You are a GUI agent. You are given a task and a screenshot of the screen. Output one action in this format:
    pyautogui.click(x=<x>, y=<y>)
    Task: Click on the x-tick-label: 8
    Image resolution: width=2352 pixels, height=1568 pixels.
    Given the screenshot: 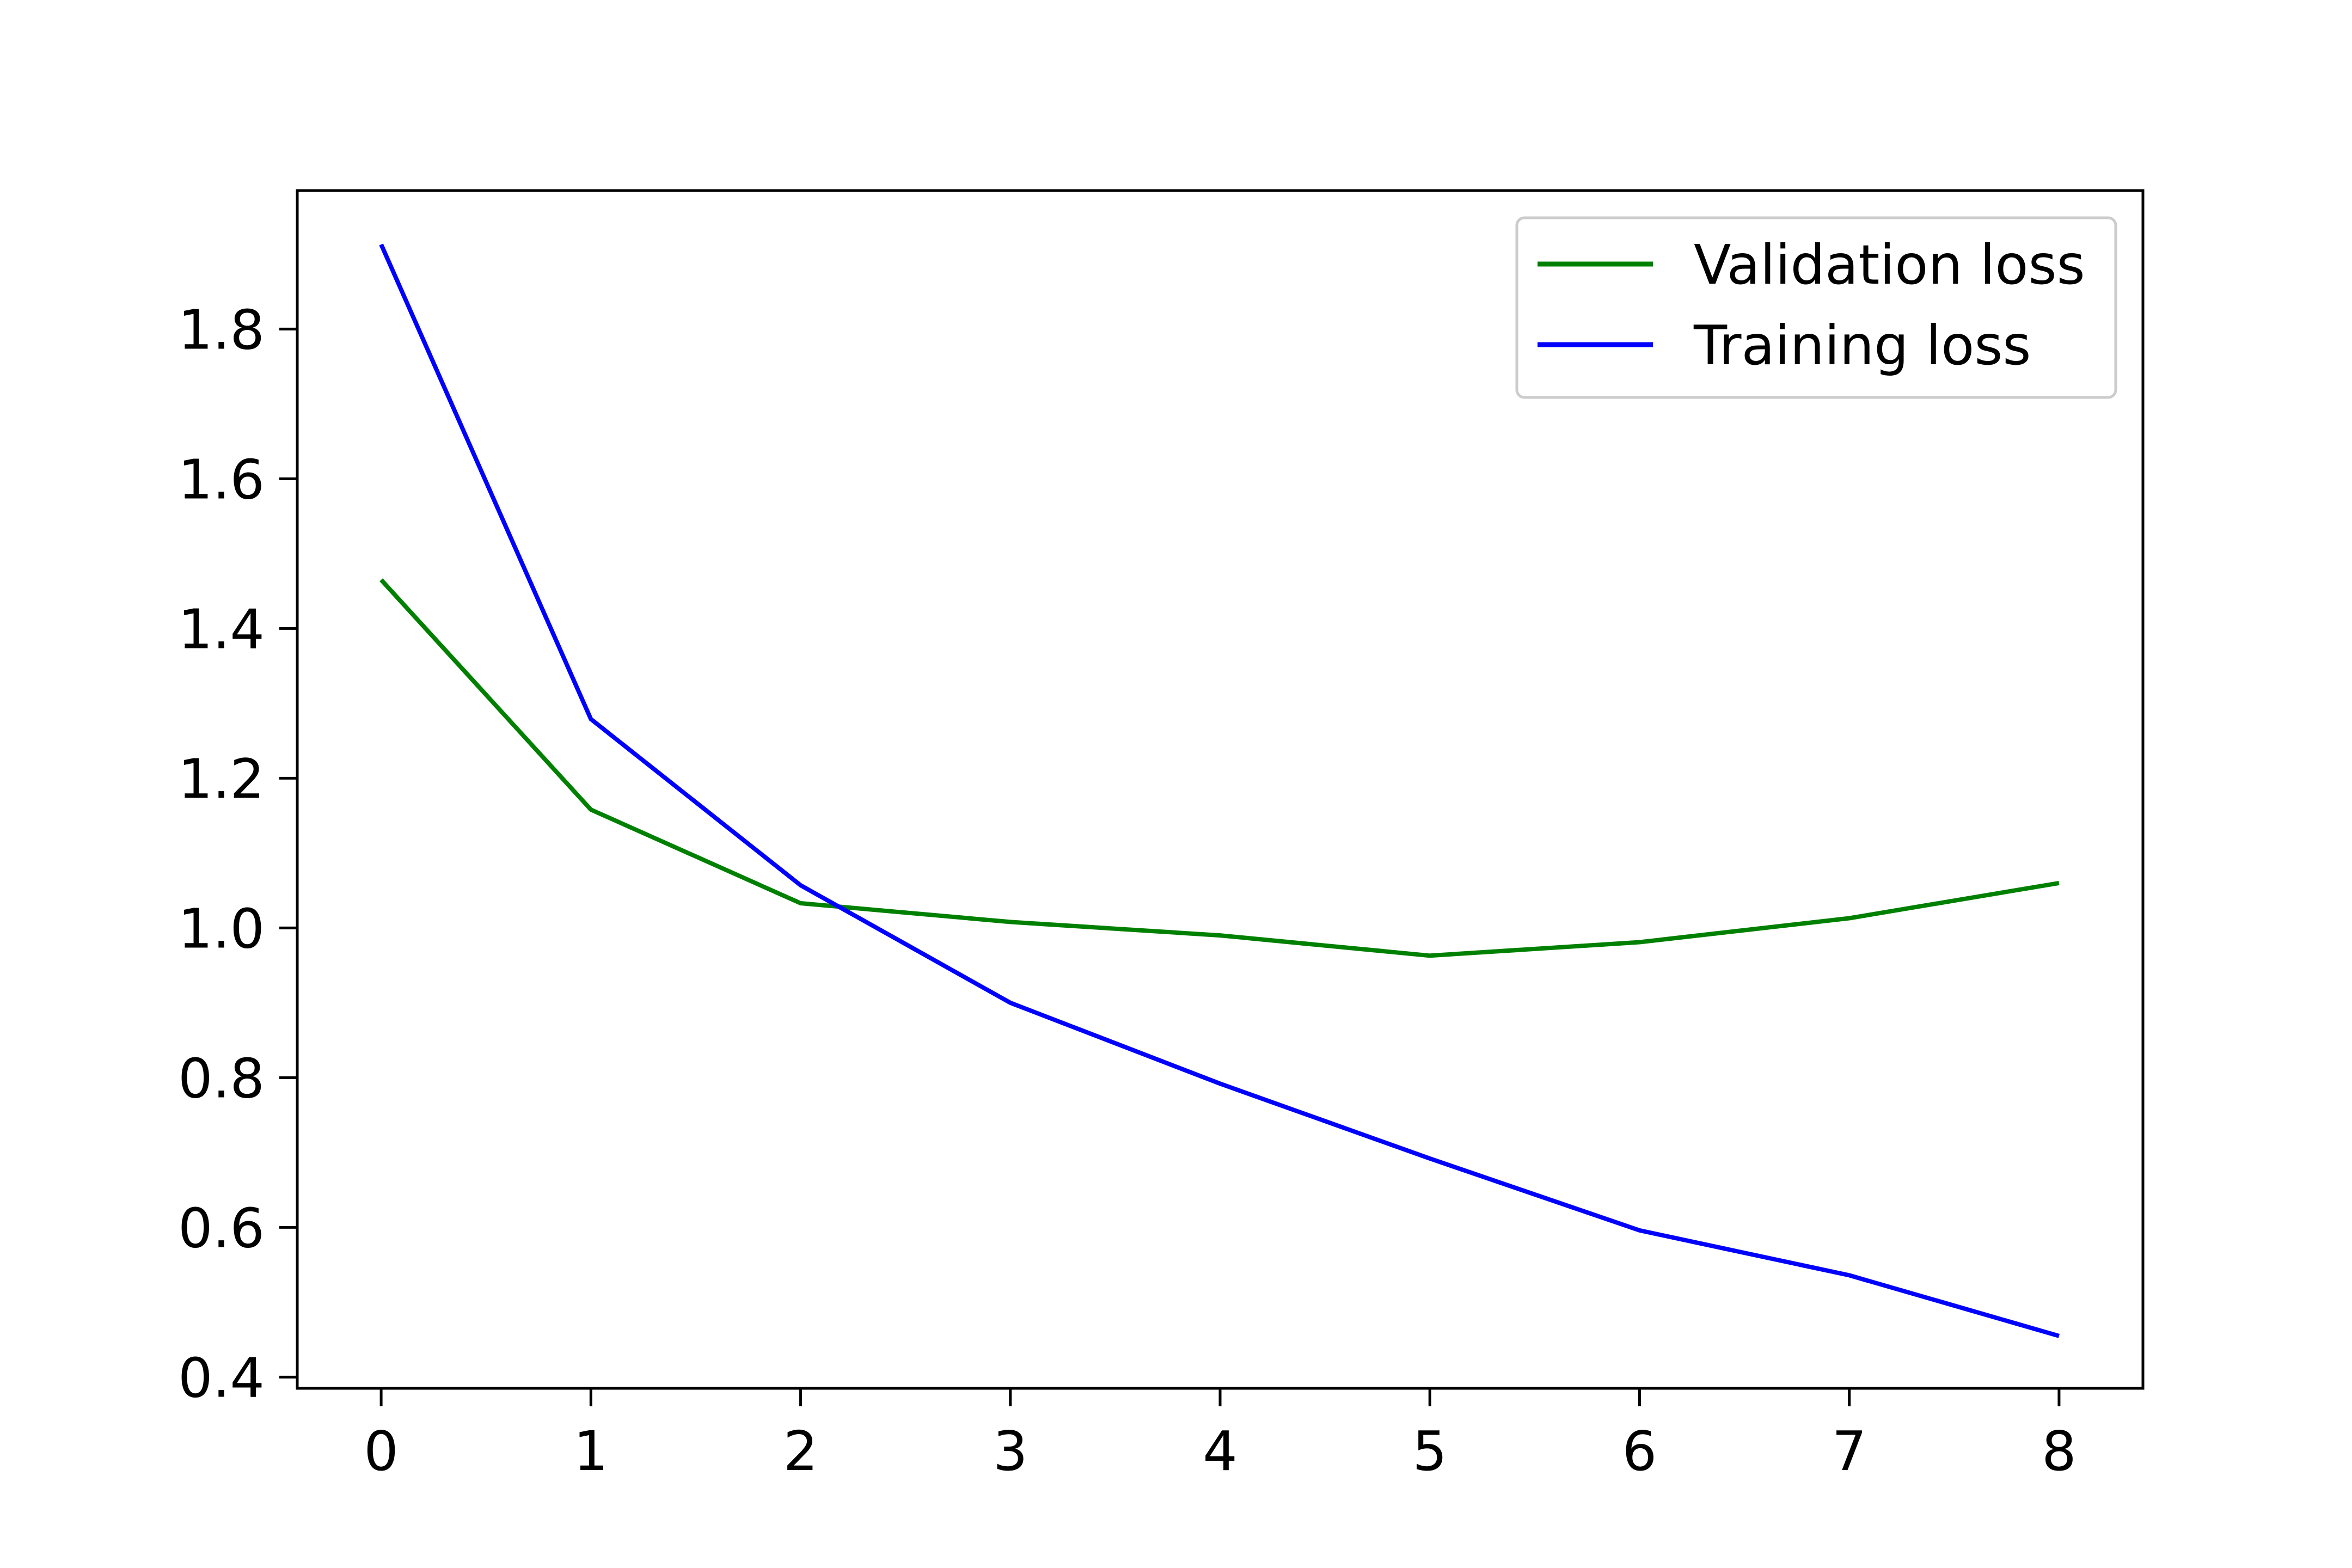 What is the action you would take?
    pyautogui.click(x=2059, y=1451)
    